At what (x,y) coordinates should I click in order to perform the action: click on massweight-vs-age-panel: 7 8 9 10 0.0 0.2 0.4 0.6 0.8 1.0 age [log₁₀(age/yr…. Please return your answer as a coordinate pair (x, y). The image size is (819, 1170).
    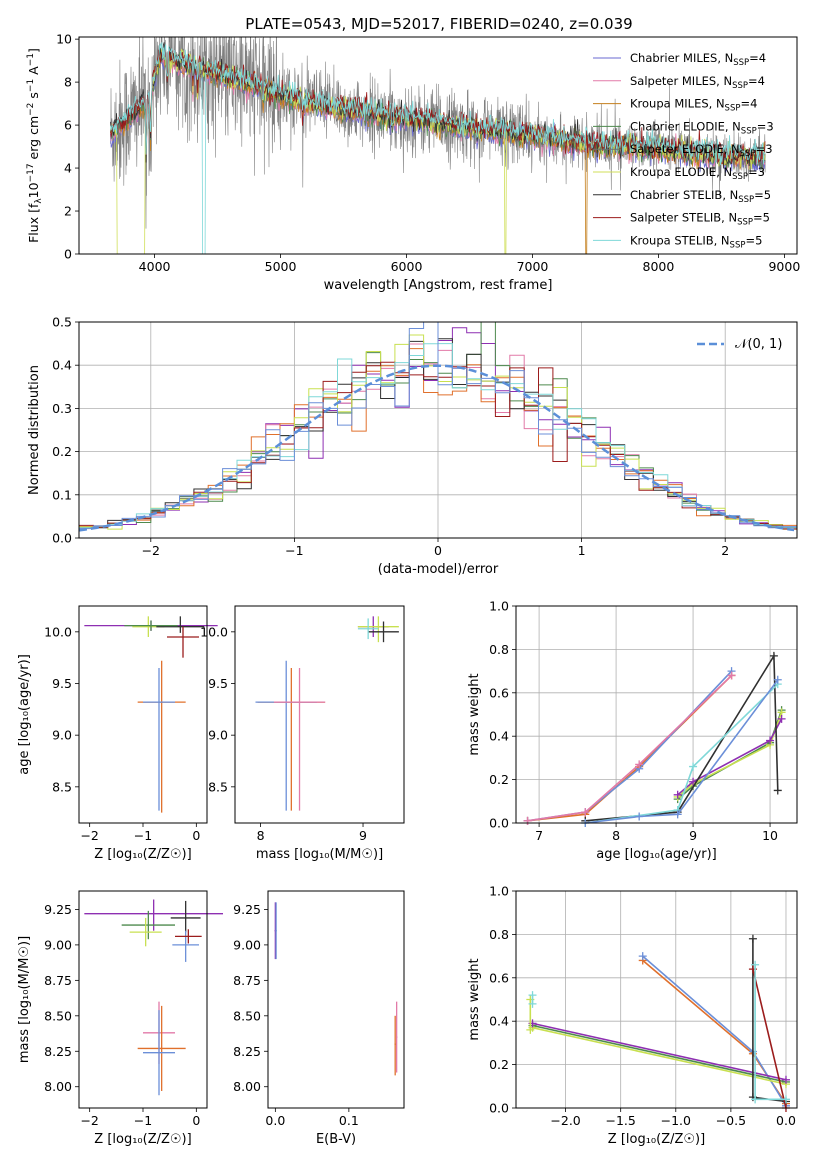
    Looking at the image, I should click on (632, 730).